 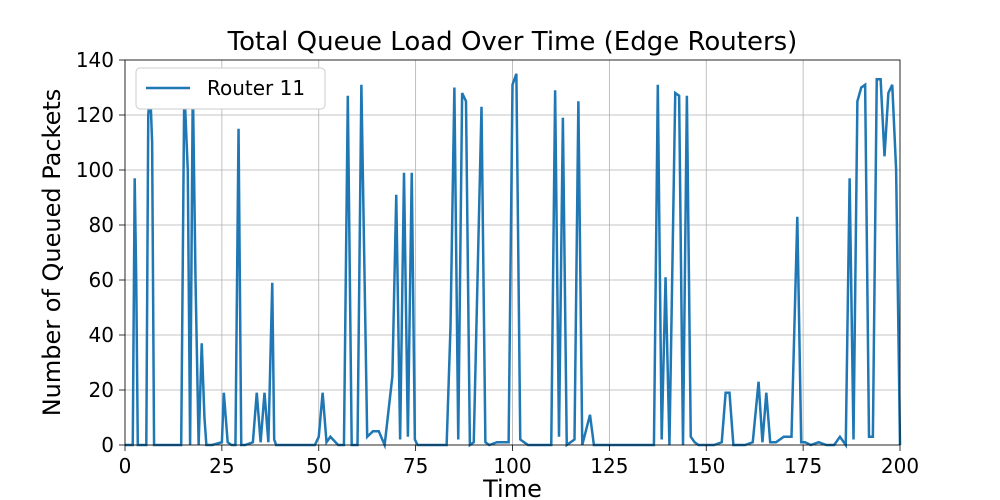 I want to click on y-tick-label: 0, so click(x=107, y=445).